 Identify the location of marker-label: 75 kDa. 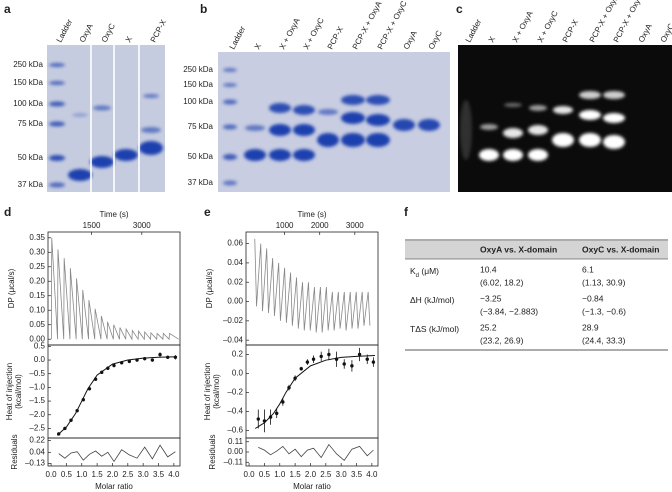
(31, 123).